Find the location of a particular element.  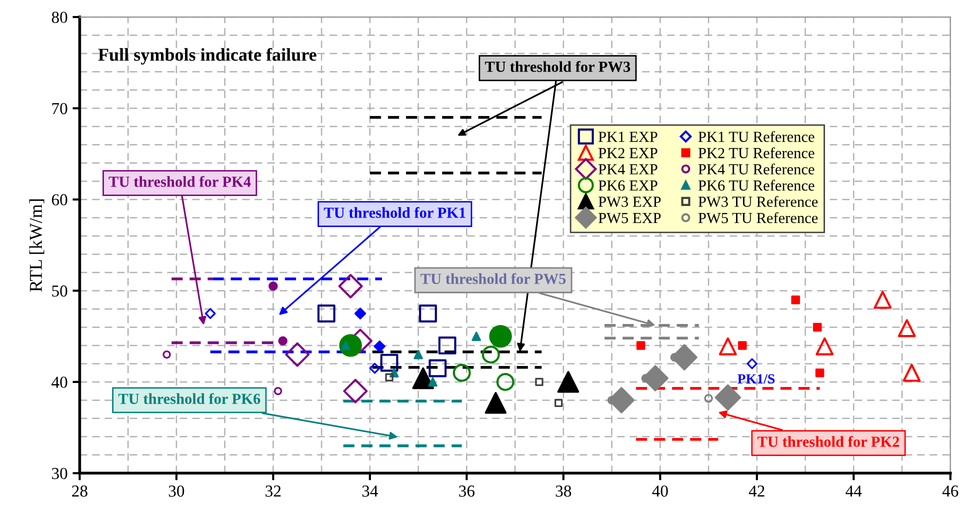

legend-label: PW5 EXP is located at coordinates (629, 218).